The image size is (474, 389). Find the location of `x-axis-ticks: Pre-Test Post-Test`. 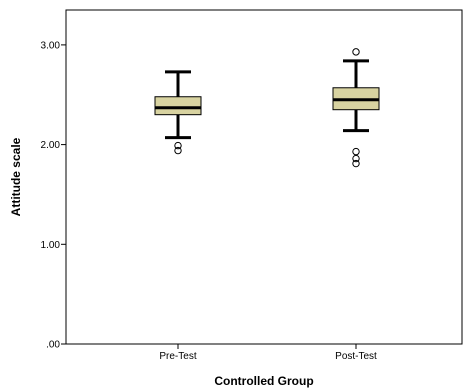

x-axis-ticks: Pre-Test Post-Test is located at coordinates (268, 353).